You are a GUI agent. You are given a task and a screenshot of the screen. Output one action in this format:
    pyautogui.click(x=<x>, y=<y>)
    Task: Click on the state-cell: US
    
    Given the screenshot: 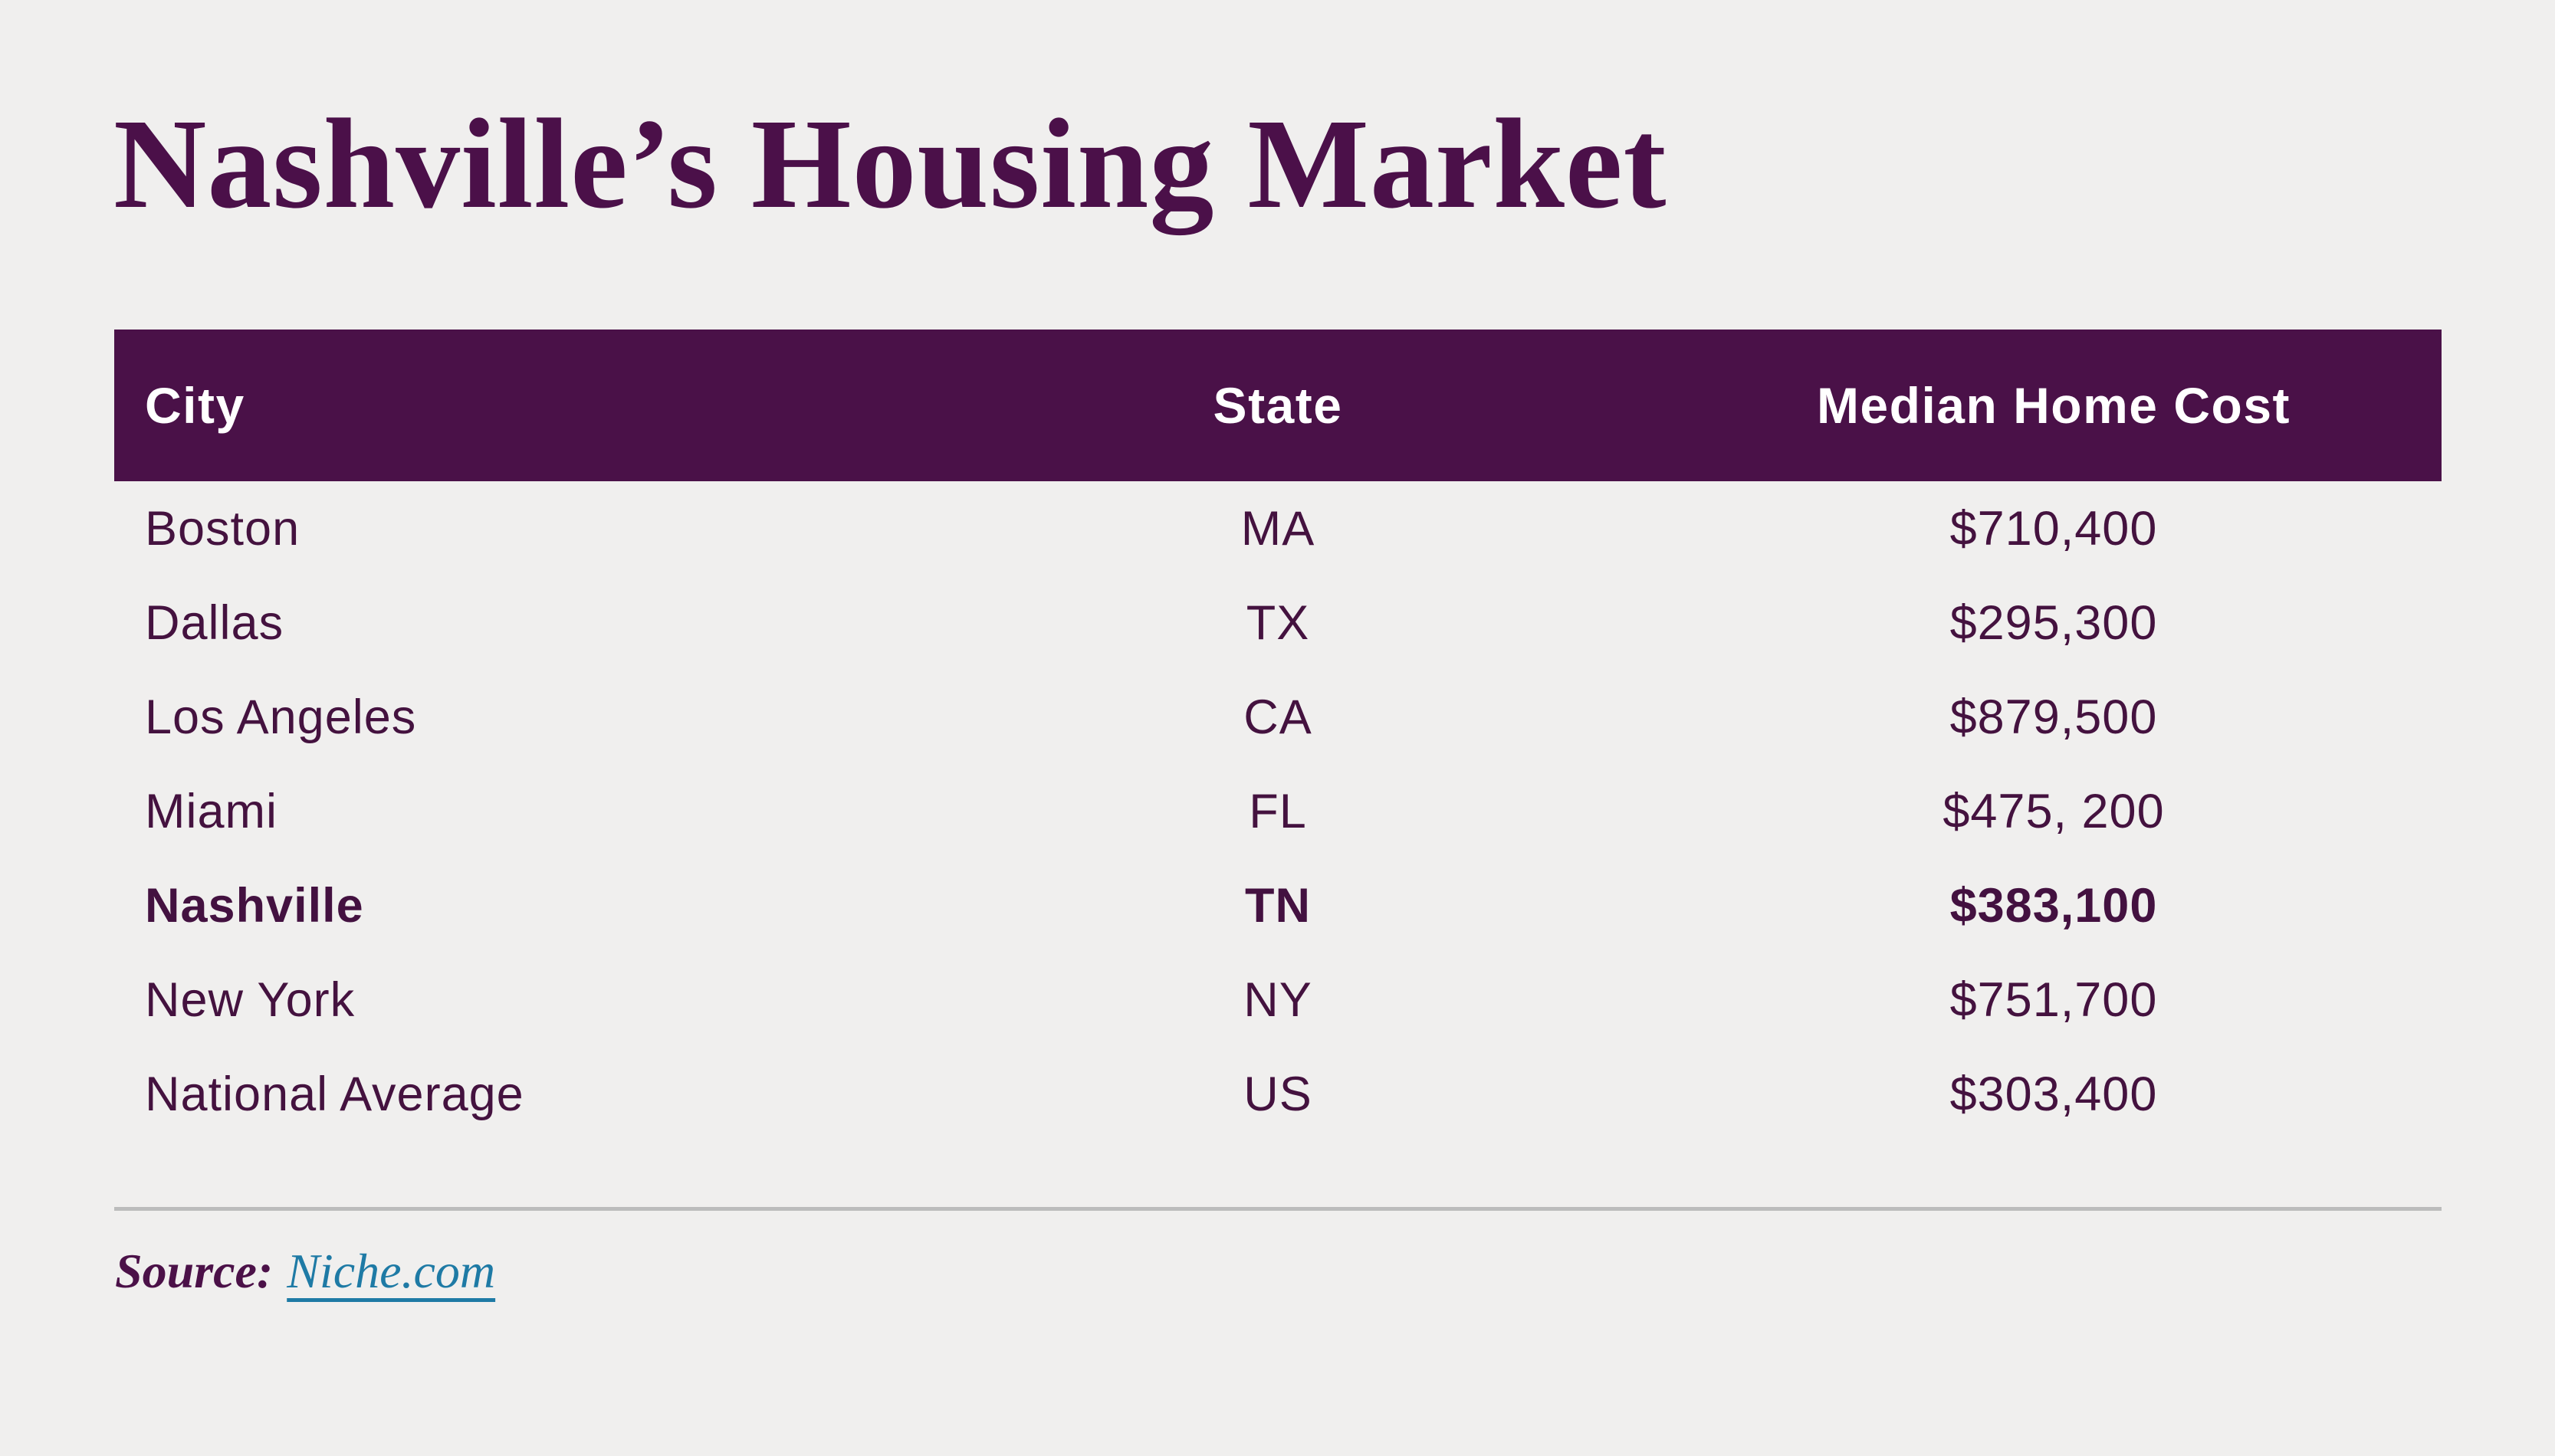 What is the action you would take?
    pyautogui.click(x=1277, y=1094)
    